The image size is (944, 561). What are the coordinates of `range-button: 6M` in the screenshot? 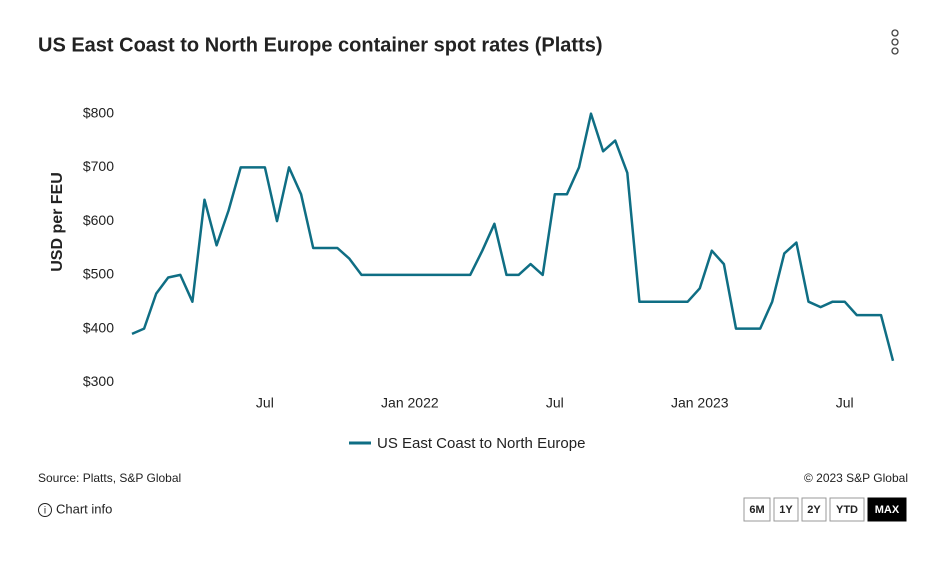 It's located at (757, 509).